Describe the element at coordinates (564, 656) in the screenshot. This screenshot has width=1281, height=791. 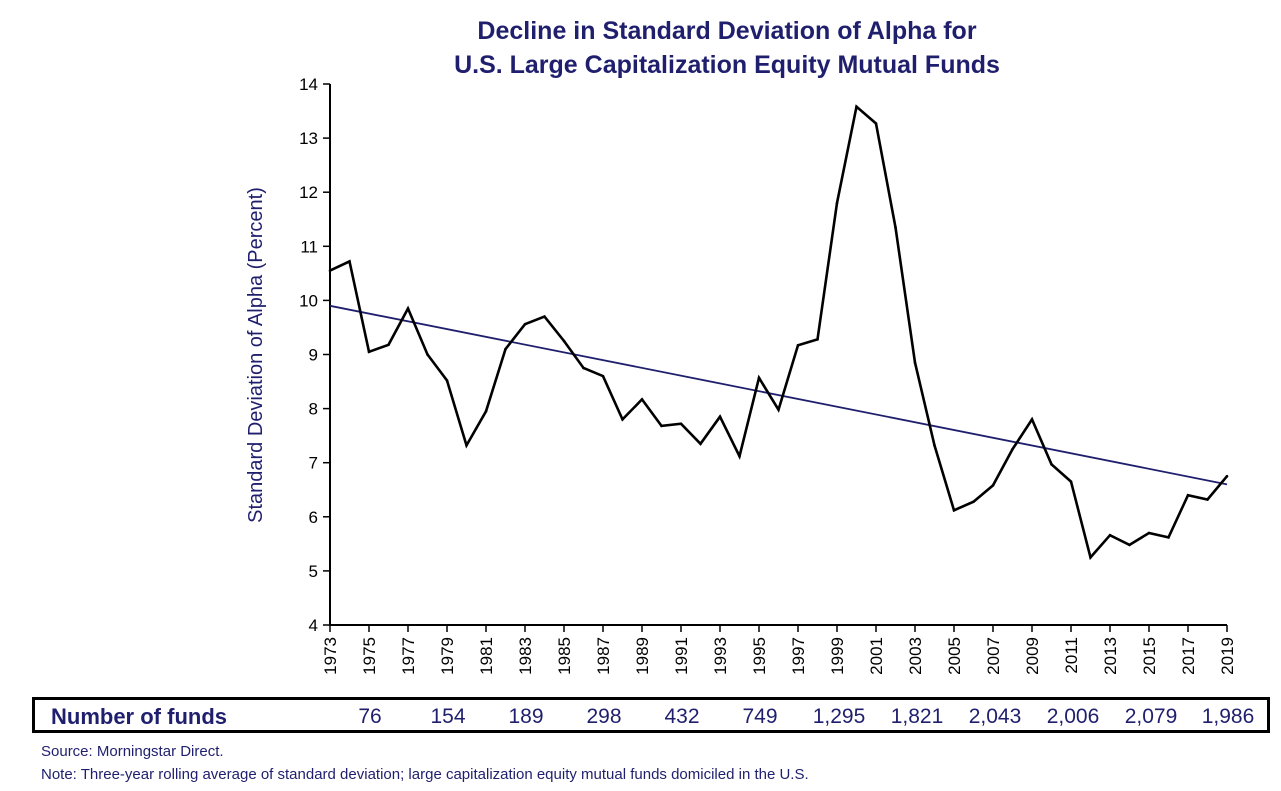
I see `x-tick-label: 1985` at that location.